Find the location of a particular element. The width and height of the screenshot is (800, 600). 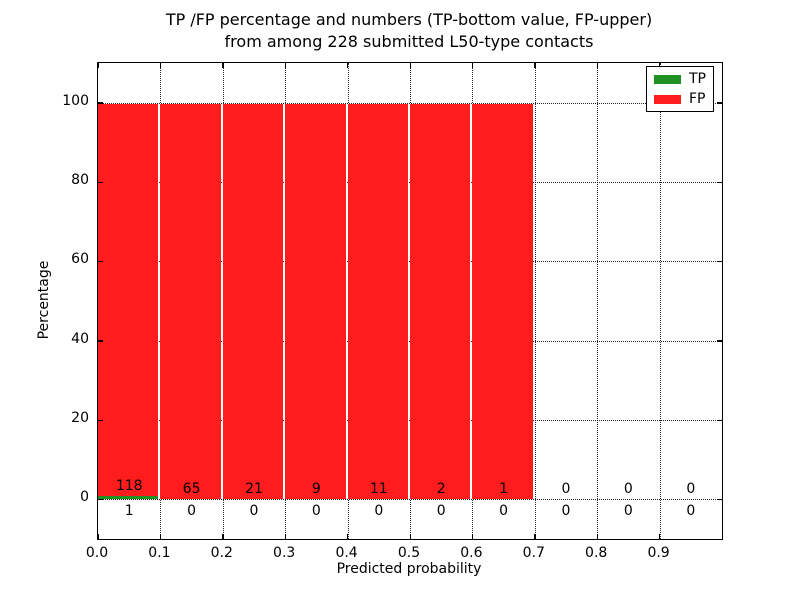

x-axis-label: Predicted probability is located at coordinates (409, 569).